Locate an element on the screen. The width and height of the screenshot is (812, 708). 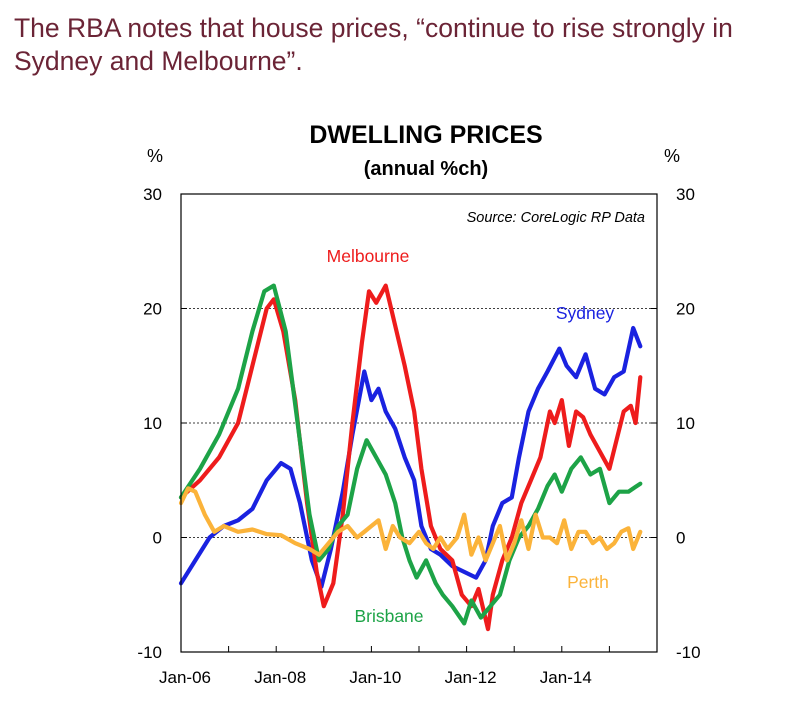
xtick-label: Jan-12 is located at coordinates (471, 677).